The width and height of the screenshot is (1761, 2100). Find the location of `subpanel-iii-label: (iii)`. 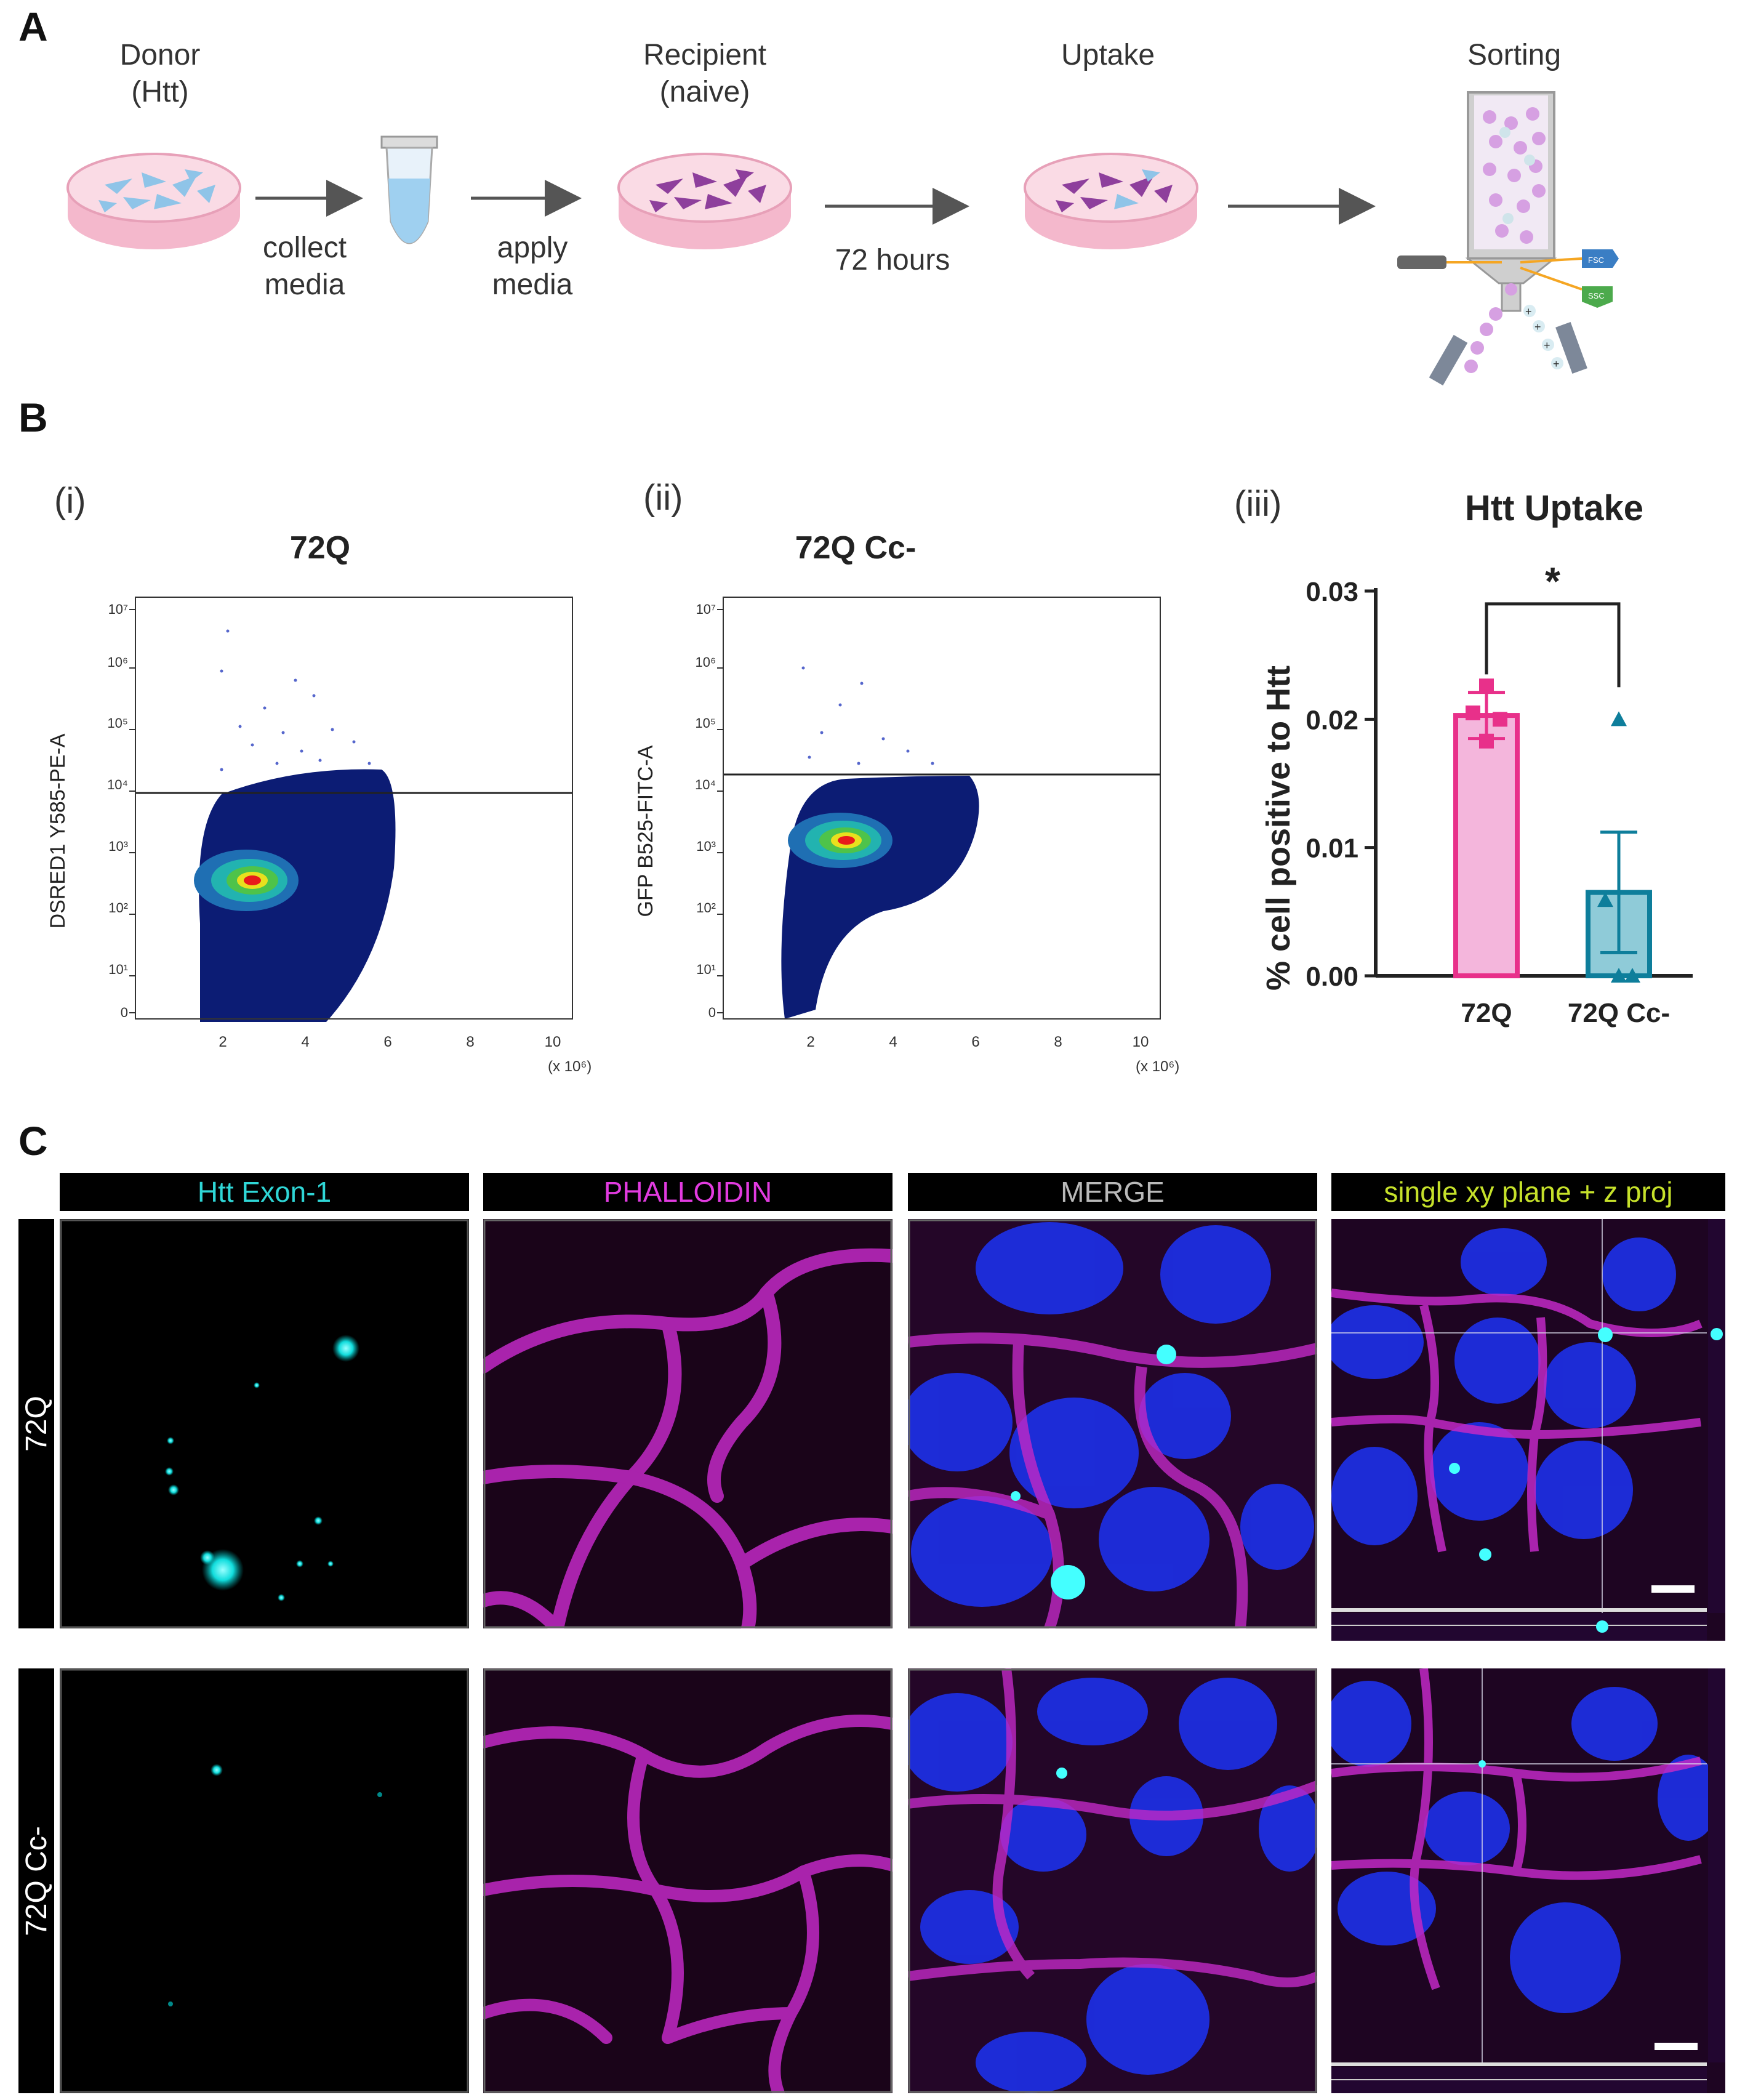

subpanel-iii-label: (iii) is located at coordinates (1258, 504).